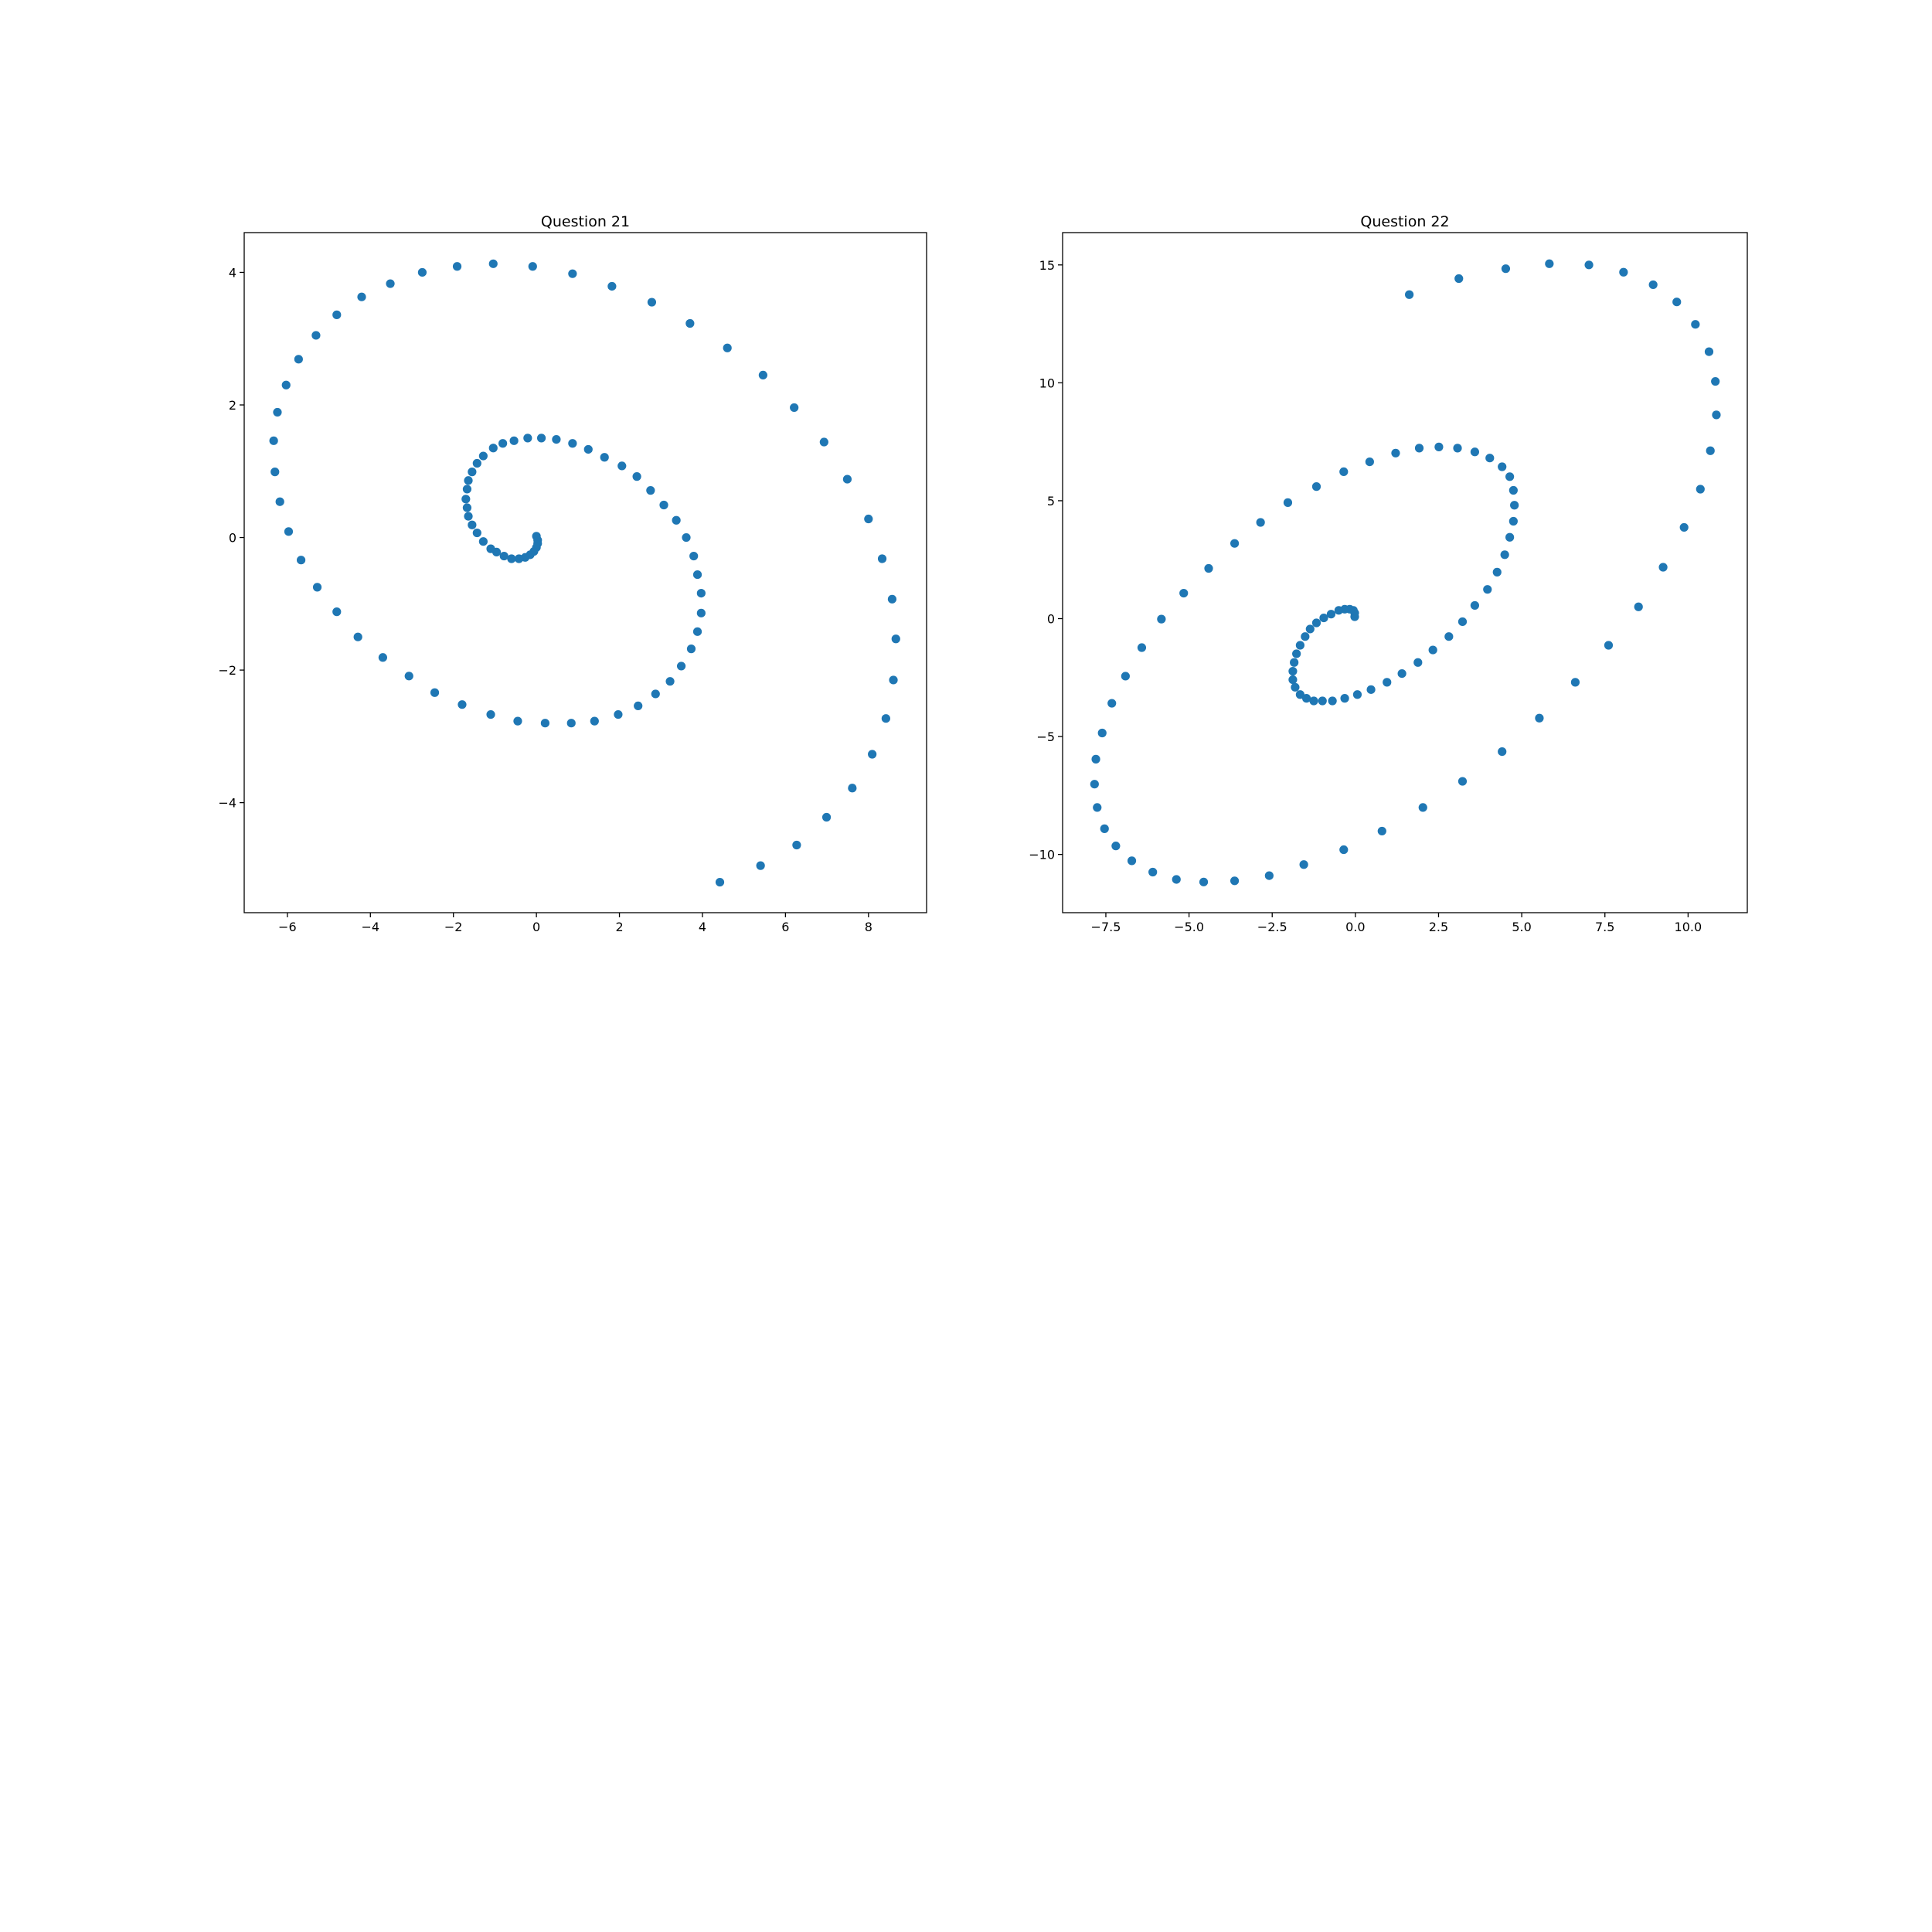 This screenshot has width=1932, height=1932. I want to click on y-tick-label: 15, so click(1047, 266).